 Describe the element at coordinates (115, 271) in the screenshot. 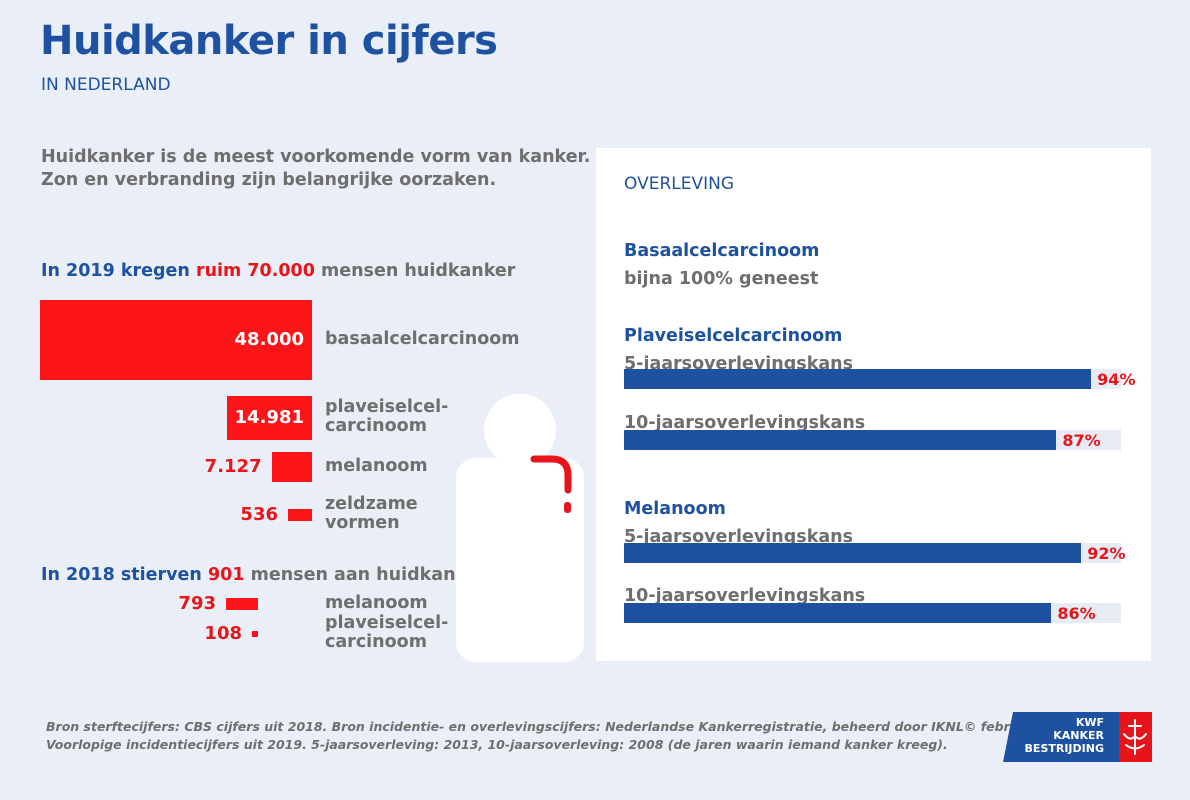

I see `incidence-heading-prefix: In 2019 kregen` at that location.